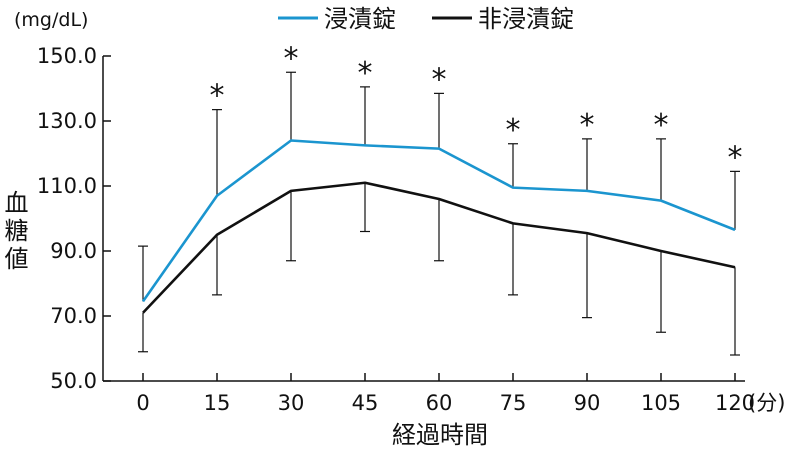 The height and width of the screenshot is (450, 800). Describe the element at coordinates (67, 186) in the screenshot. I see `y-tick-label: 110.0` at that location.